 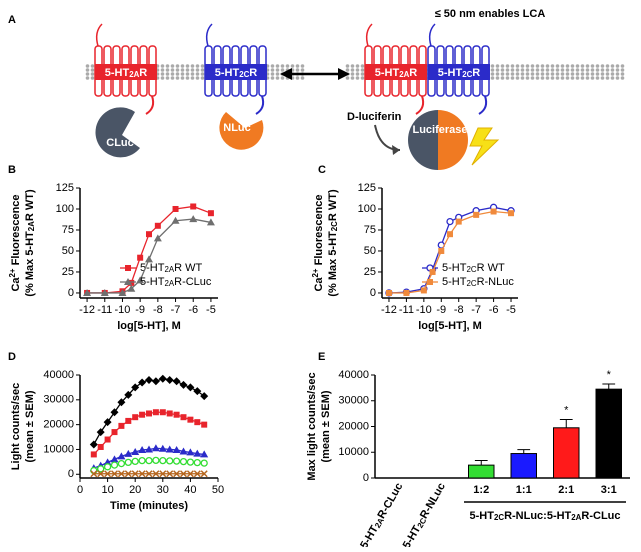 What do you see at coordinates (193, 282) in the screenshot?
I see `text-part: R-CLuc` at bounding box center [193, 282].